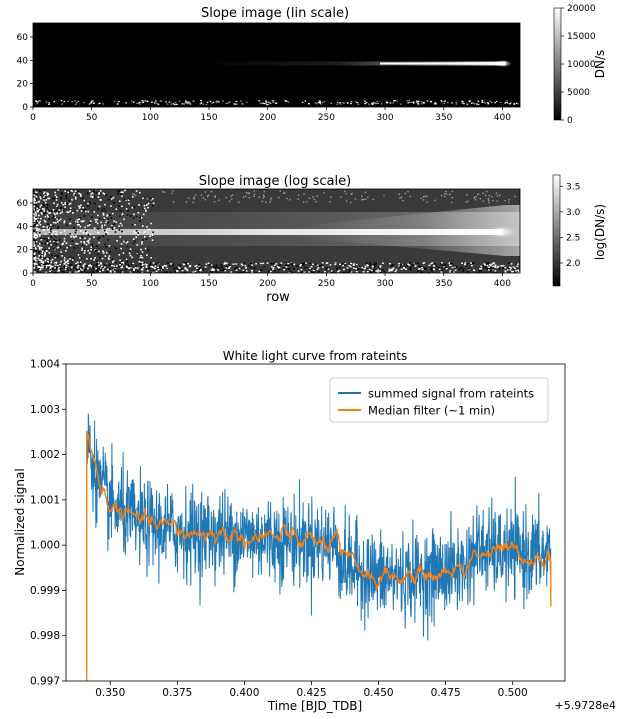  What do you see at coordinates (326, 284) in the screenshot?
I see `heatmap-log-xtick-label: 250` at bounding box center [326, 284].